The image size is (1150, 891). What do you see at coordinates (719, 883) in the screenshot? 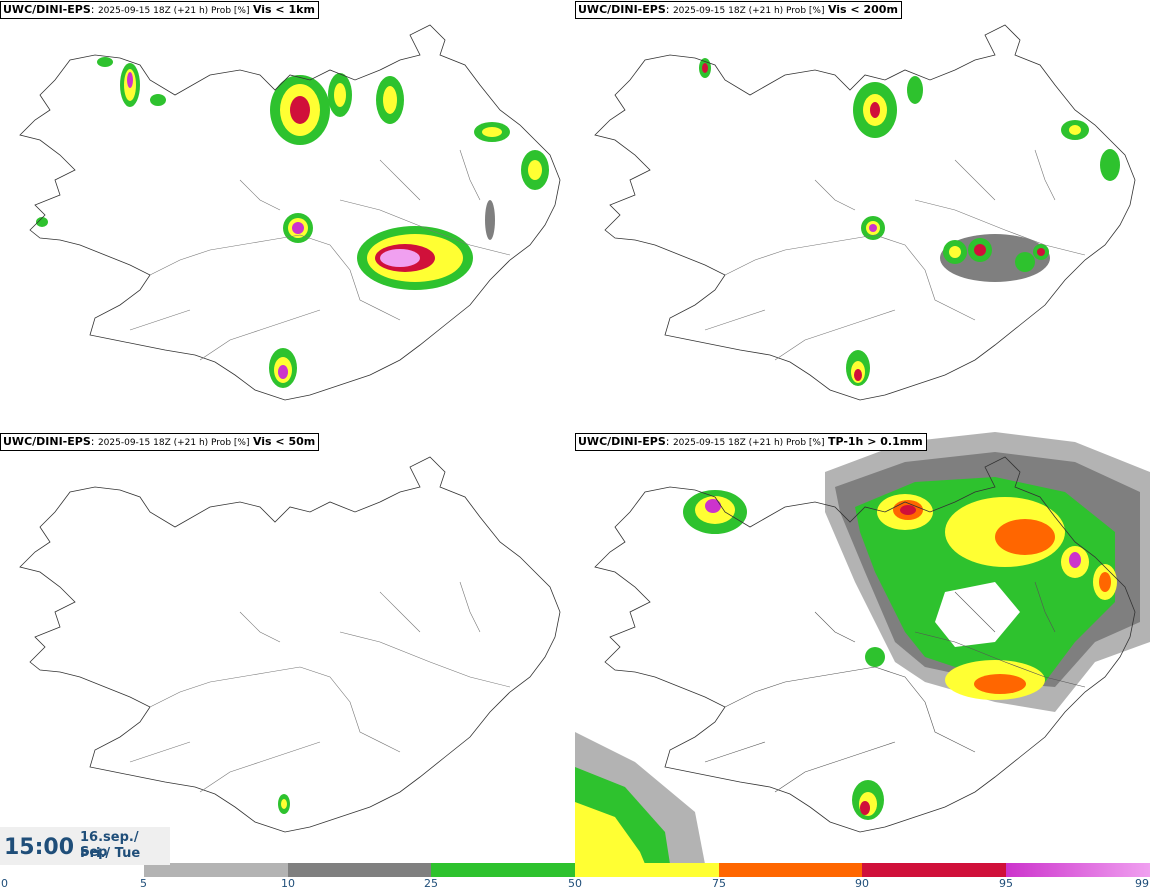
I see `colorbar-tick: 75` at bounding box center [719, 883].